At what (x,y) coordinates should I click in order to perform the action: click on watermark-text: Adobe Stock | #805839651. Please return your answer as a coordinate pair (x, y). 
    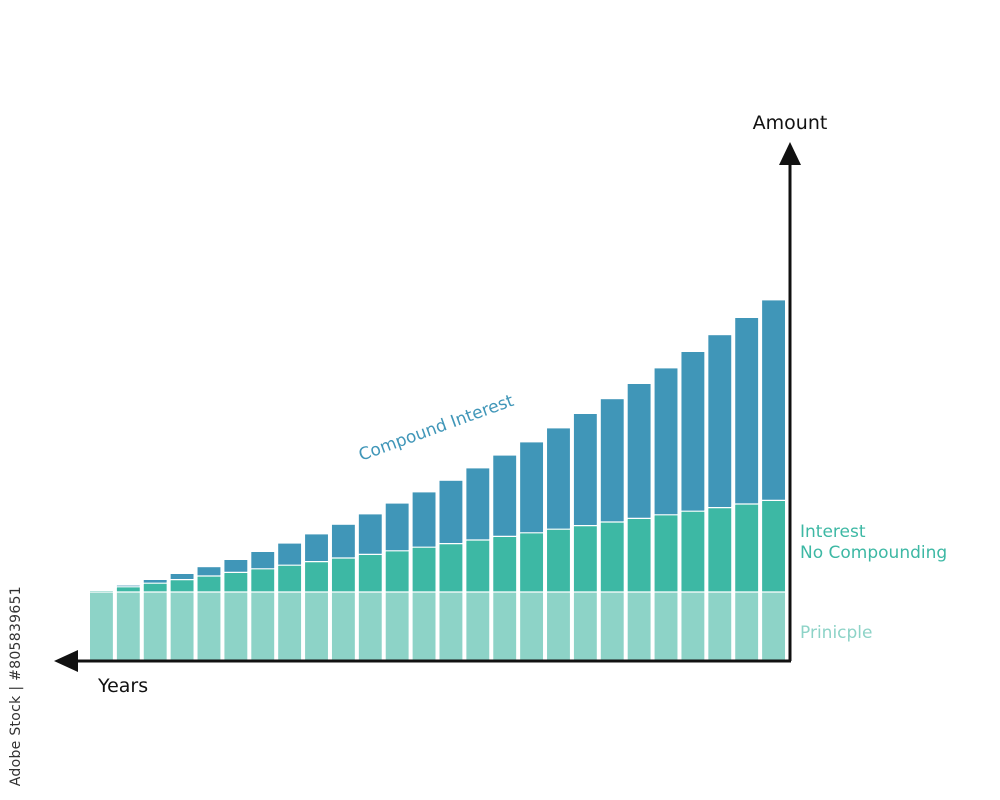
    Looking at the image, I should click on (16, 685).